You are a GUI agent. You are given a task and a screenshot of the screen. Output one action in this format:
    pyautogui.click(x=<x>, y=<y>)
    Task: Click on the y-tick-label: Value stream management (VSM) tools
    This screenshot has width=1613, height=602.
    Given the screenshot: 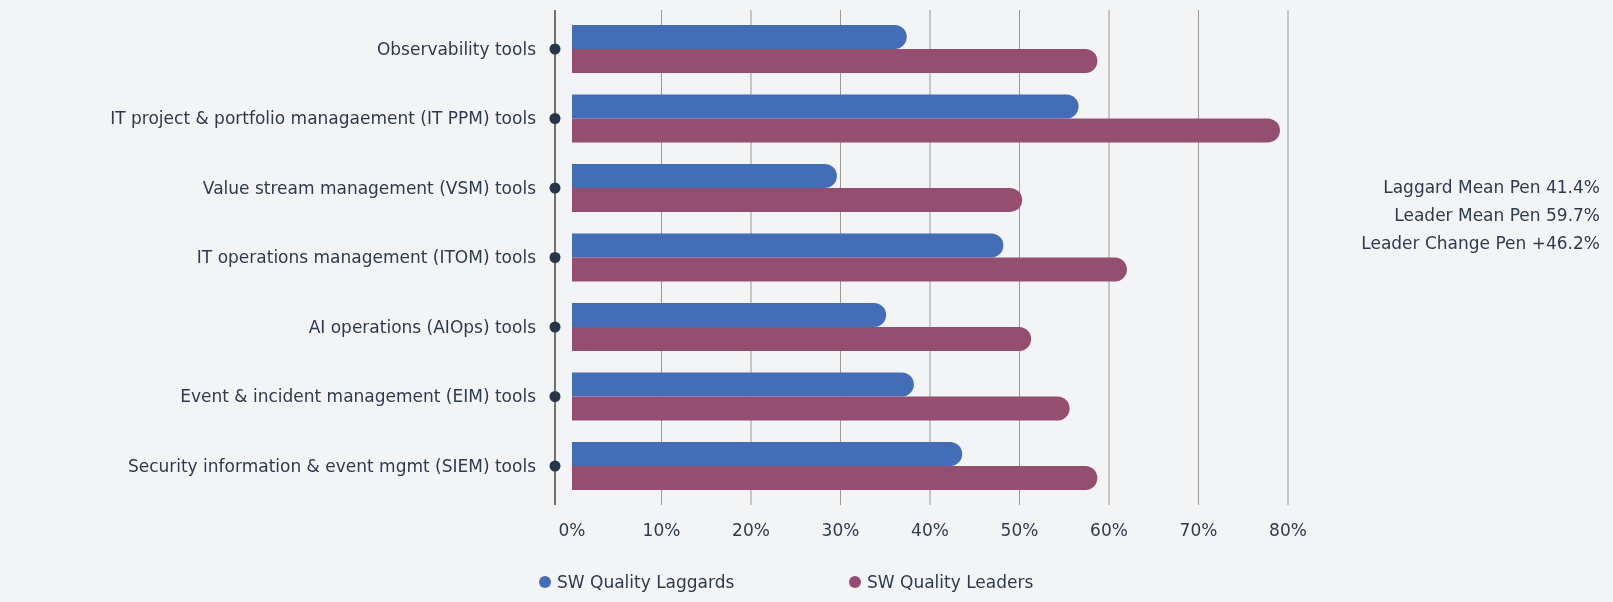 What is the action you would take?
    pyautogui.click(x=369, y=187)
    